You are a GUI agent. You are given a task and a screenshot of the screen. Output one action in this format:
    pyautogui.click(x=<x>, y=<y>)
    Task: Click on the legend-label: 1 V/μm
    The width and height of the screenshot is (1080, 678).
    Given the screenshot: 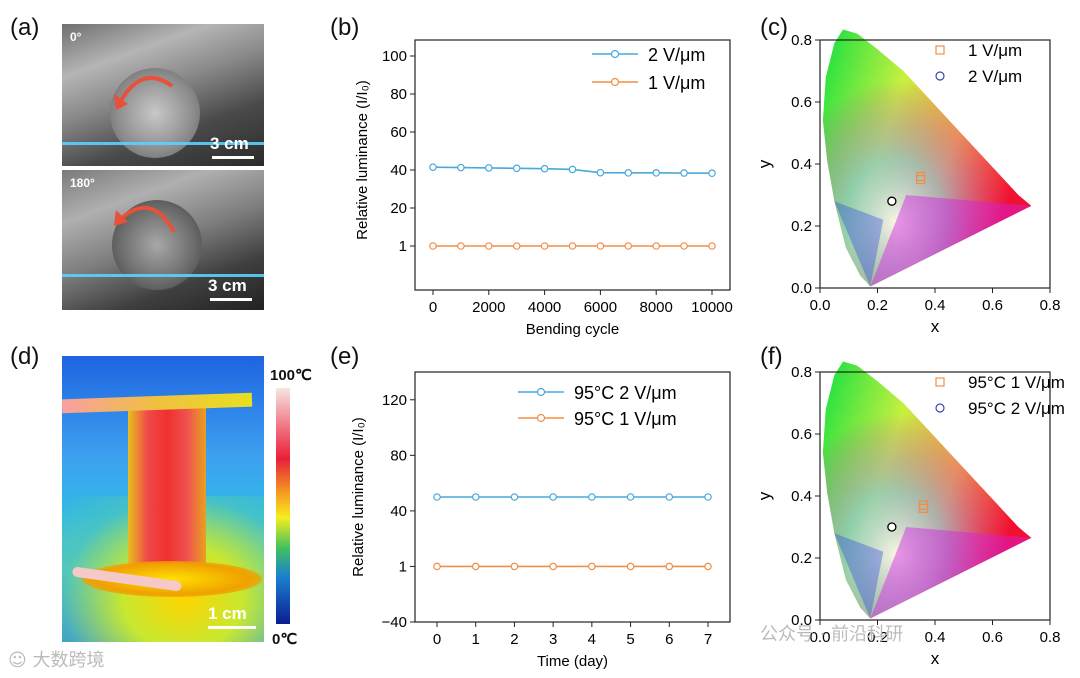 What is the action you would take?
    pyautogui.click(x=995, y=50)
    